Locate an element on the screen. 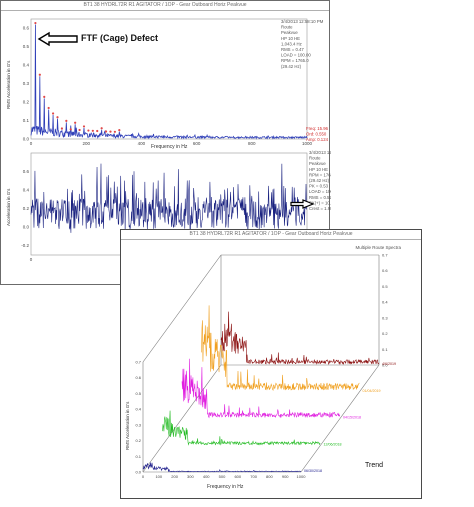  spectrum-info-line: (29.42 Hz) is located at coordinates (291, 66).